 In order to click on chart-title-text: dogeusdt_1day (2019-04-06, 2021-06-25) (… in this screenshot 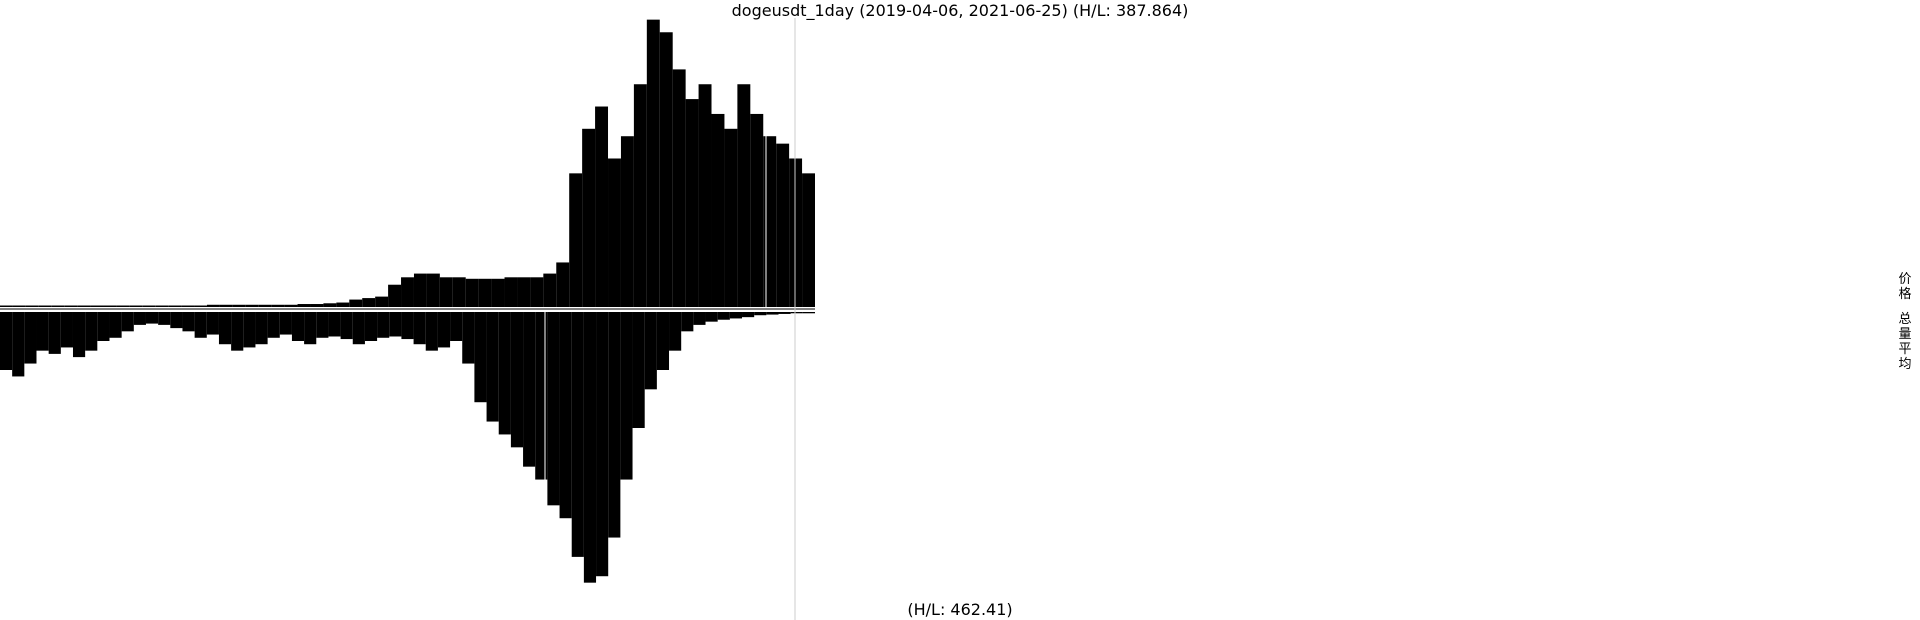, I will do `click(960, 10)`.